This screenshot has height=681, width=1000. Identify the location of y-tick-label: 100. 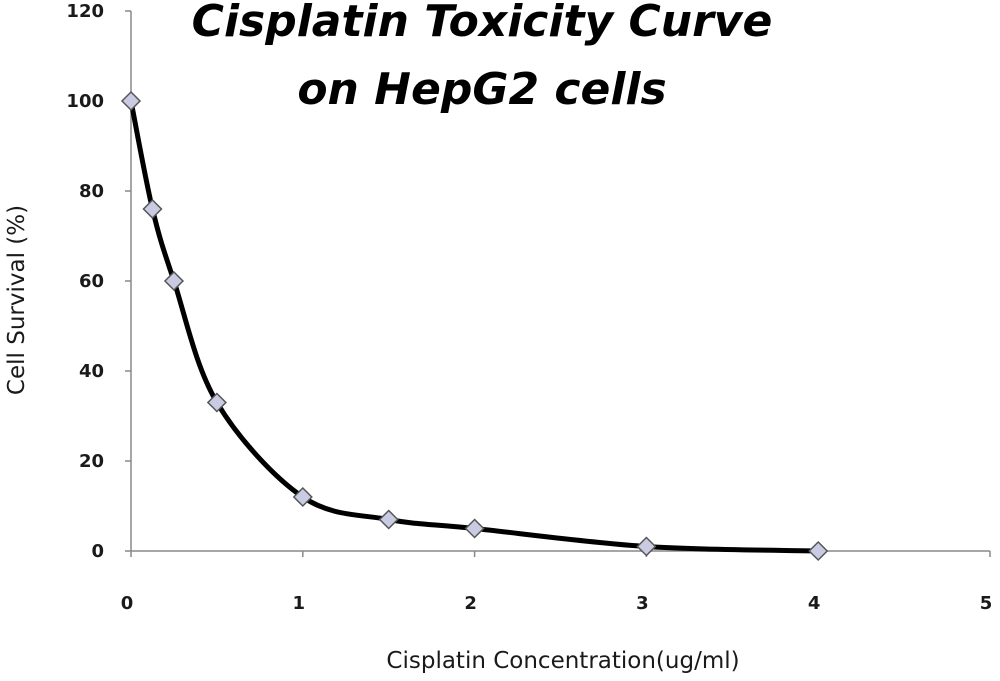
(85, 101).